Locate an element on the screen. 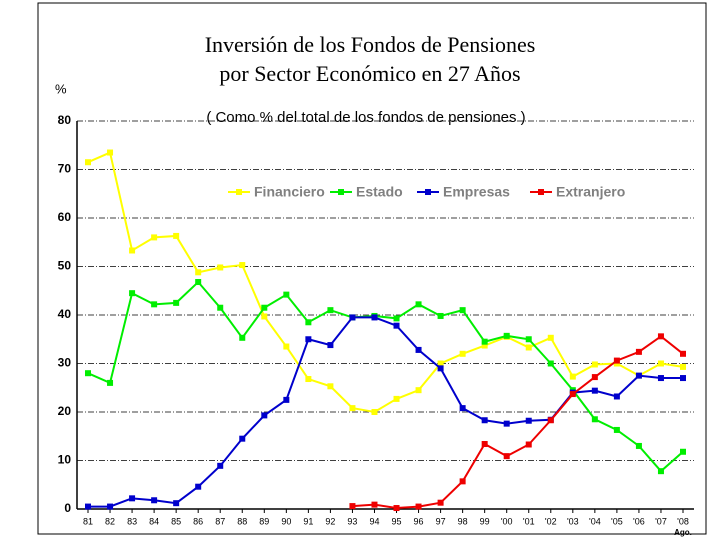  x-tick-label: 97 is located at coordinates (441, 521).